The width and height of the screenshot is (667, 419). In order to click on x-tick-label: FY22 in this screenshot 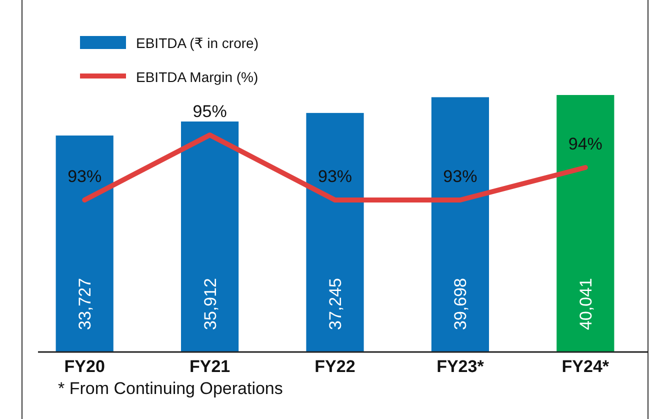, I will do `click(335, 366)`.